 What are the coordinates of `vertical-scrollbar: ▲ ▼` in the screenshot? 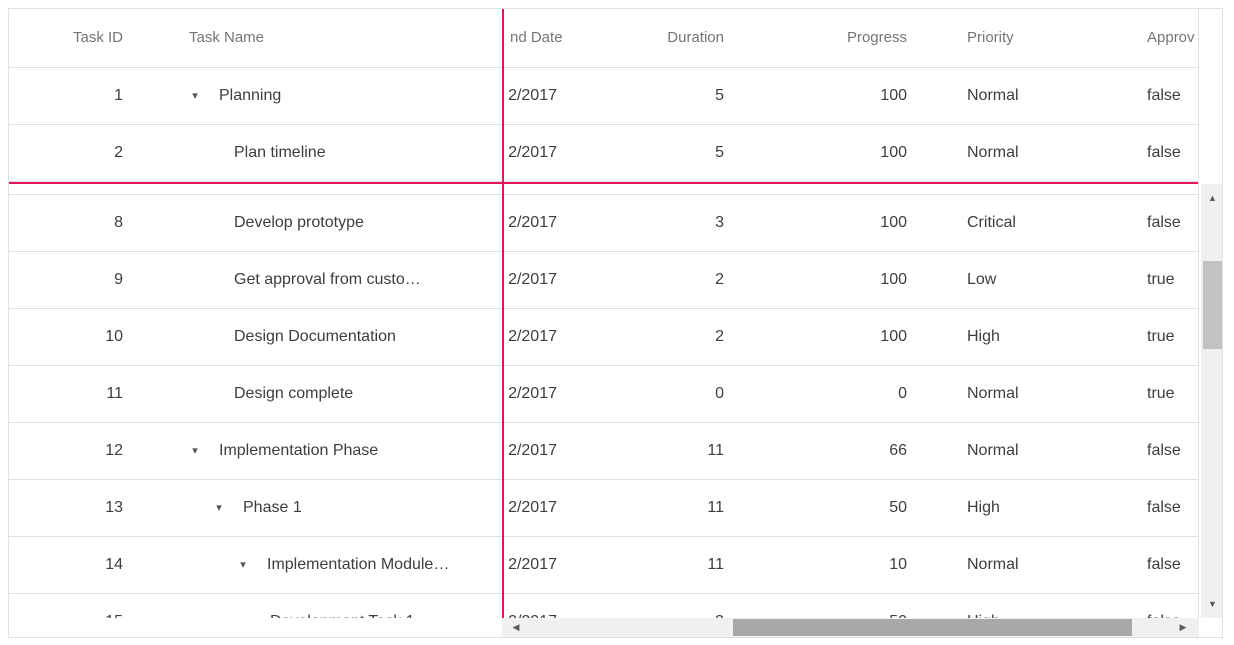 It's located at (1211, 401).